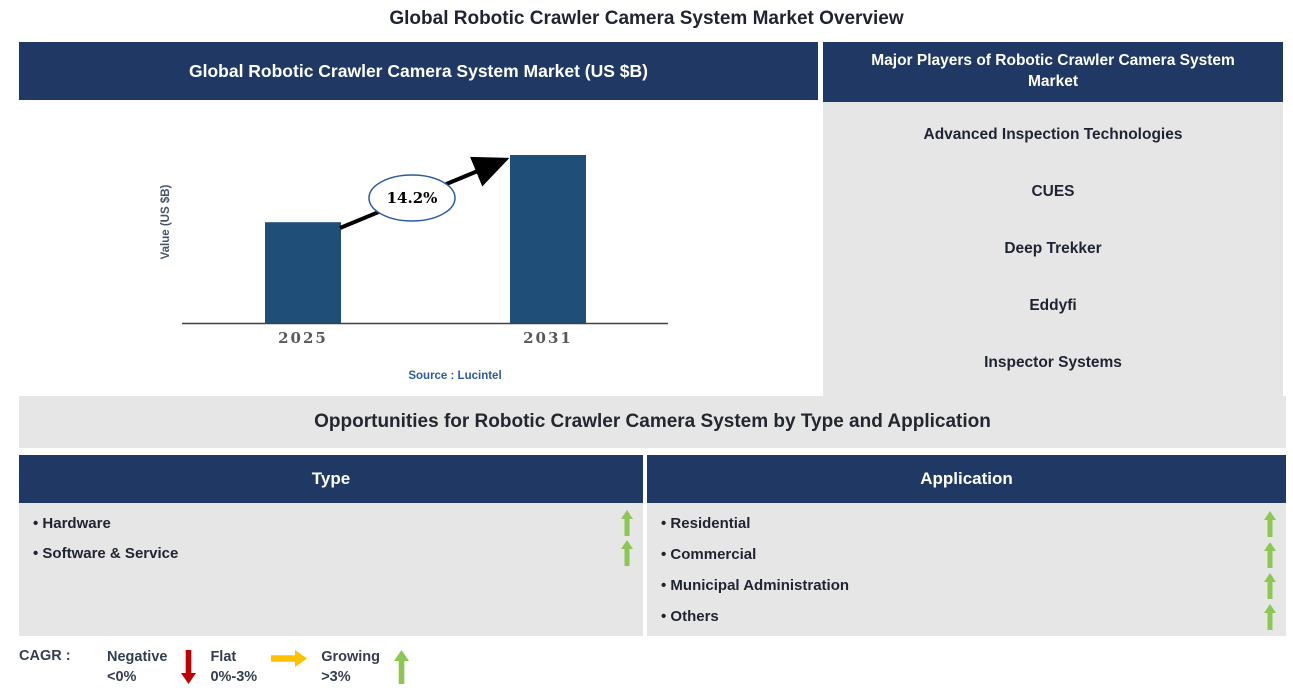 The width and height of the screenshot is (1293, 697). I want to click on application-table-title: Application, so click(966, 478).